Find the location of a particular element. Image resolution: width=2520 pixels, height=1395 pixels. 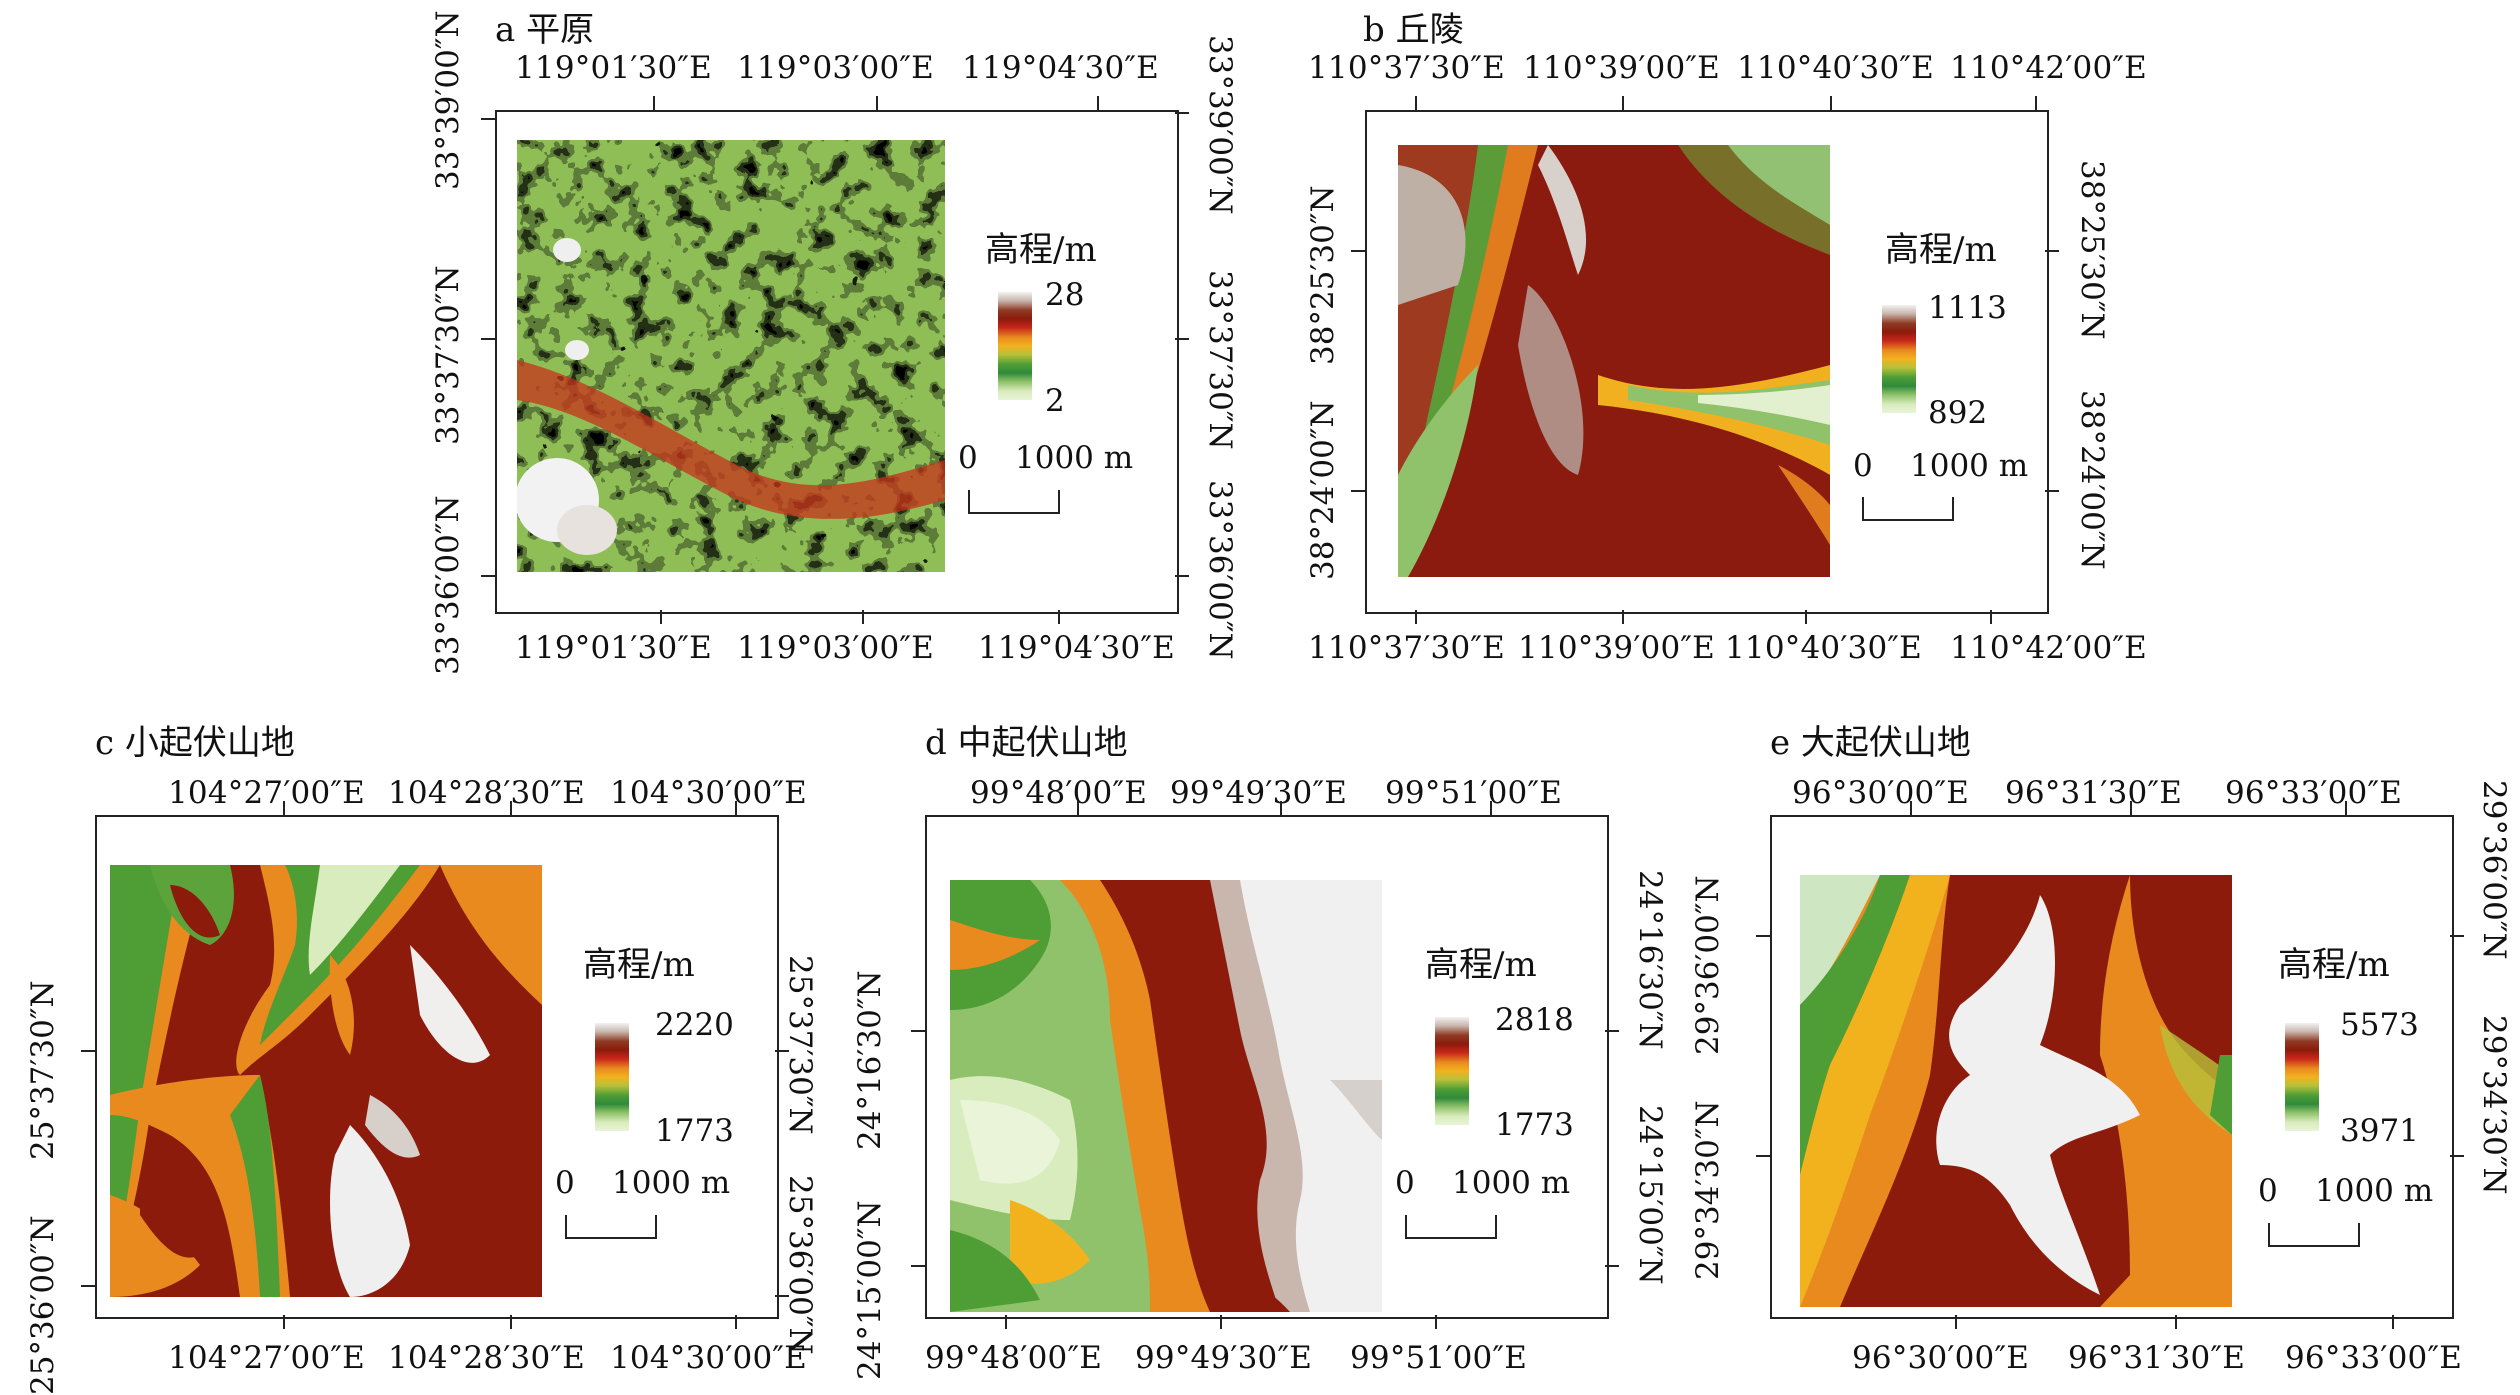

left-tick-label: 38°25′30″N is located at coordinates (1323, 275).